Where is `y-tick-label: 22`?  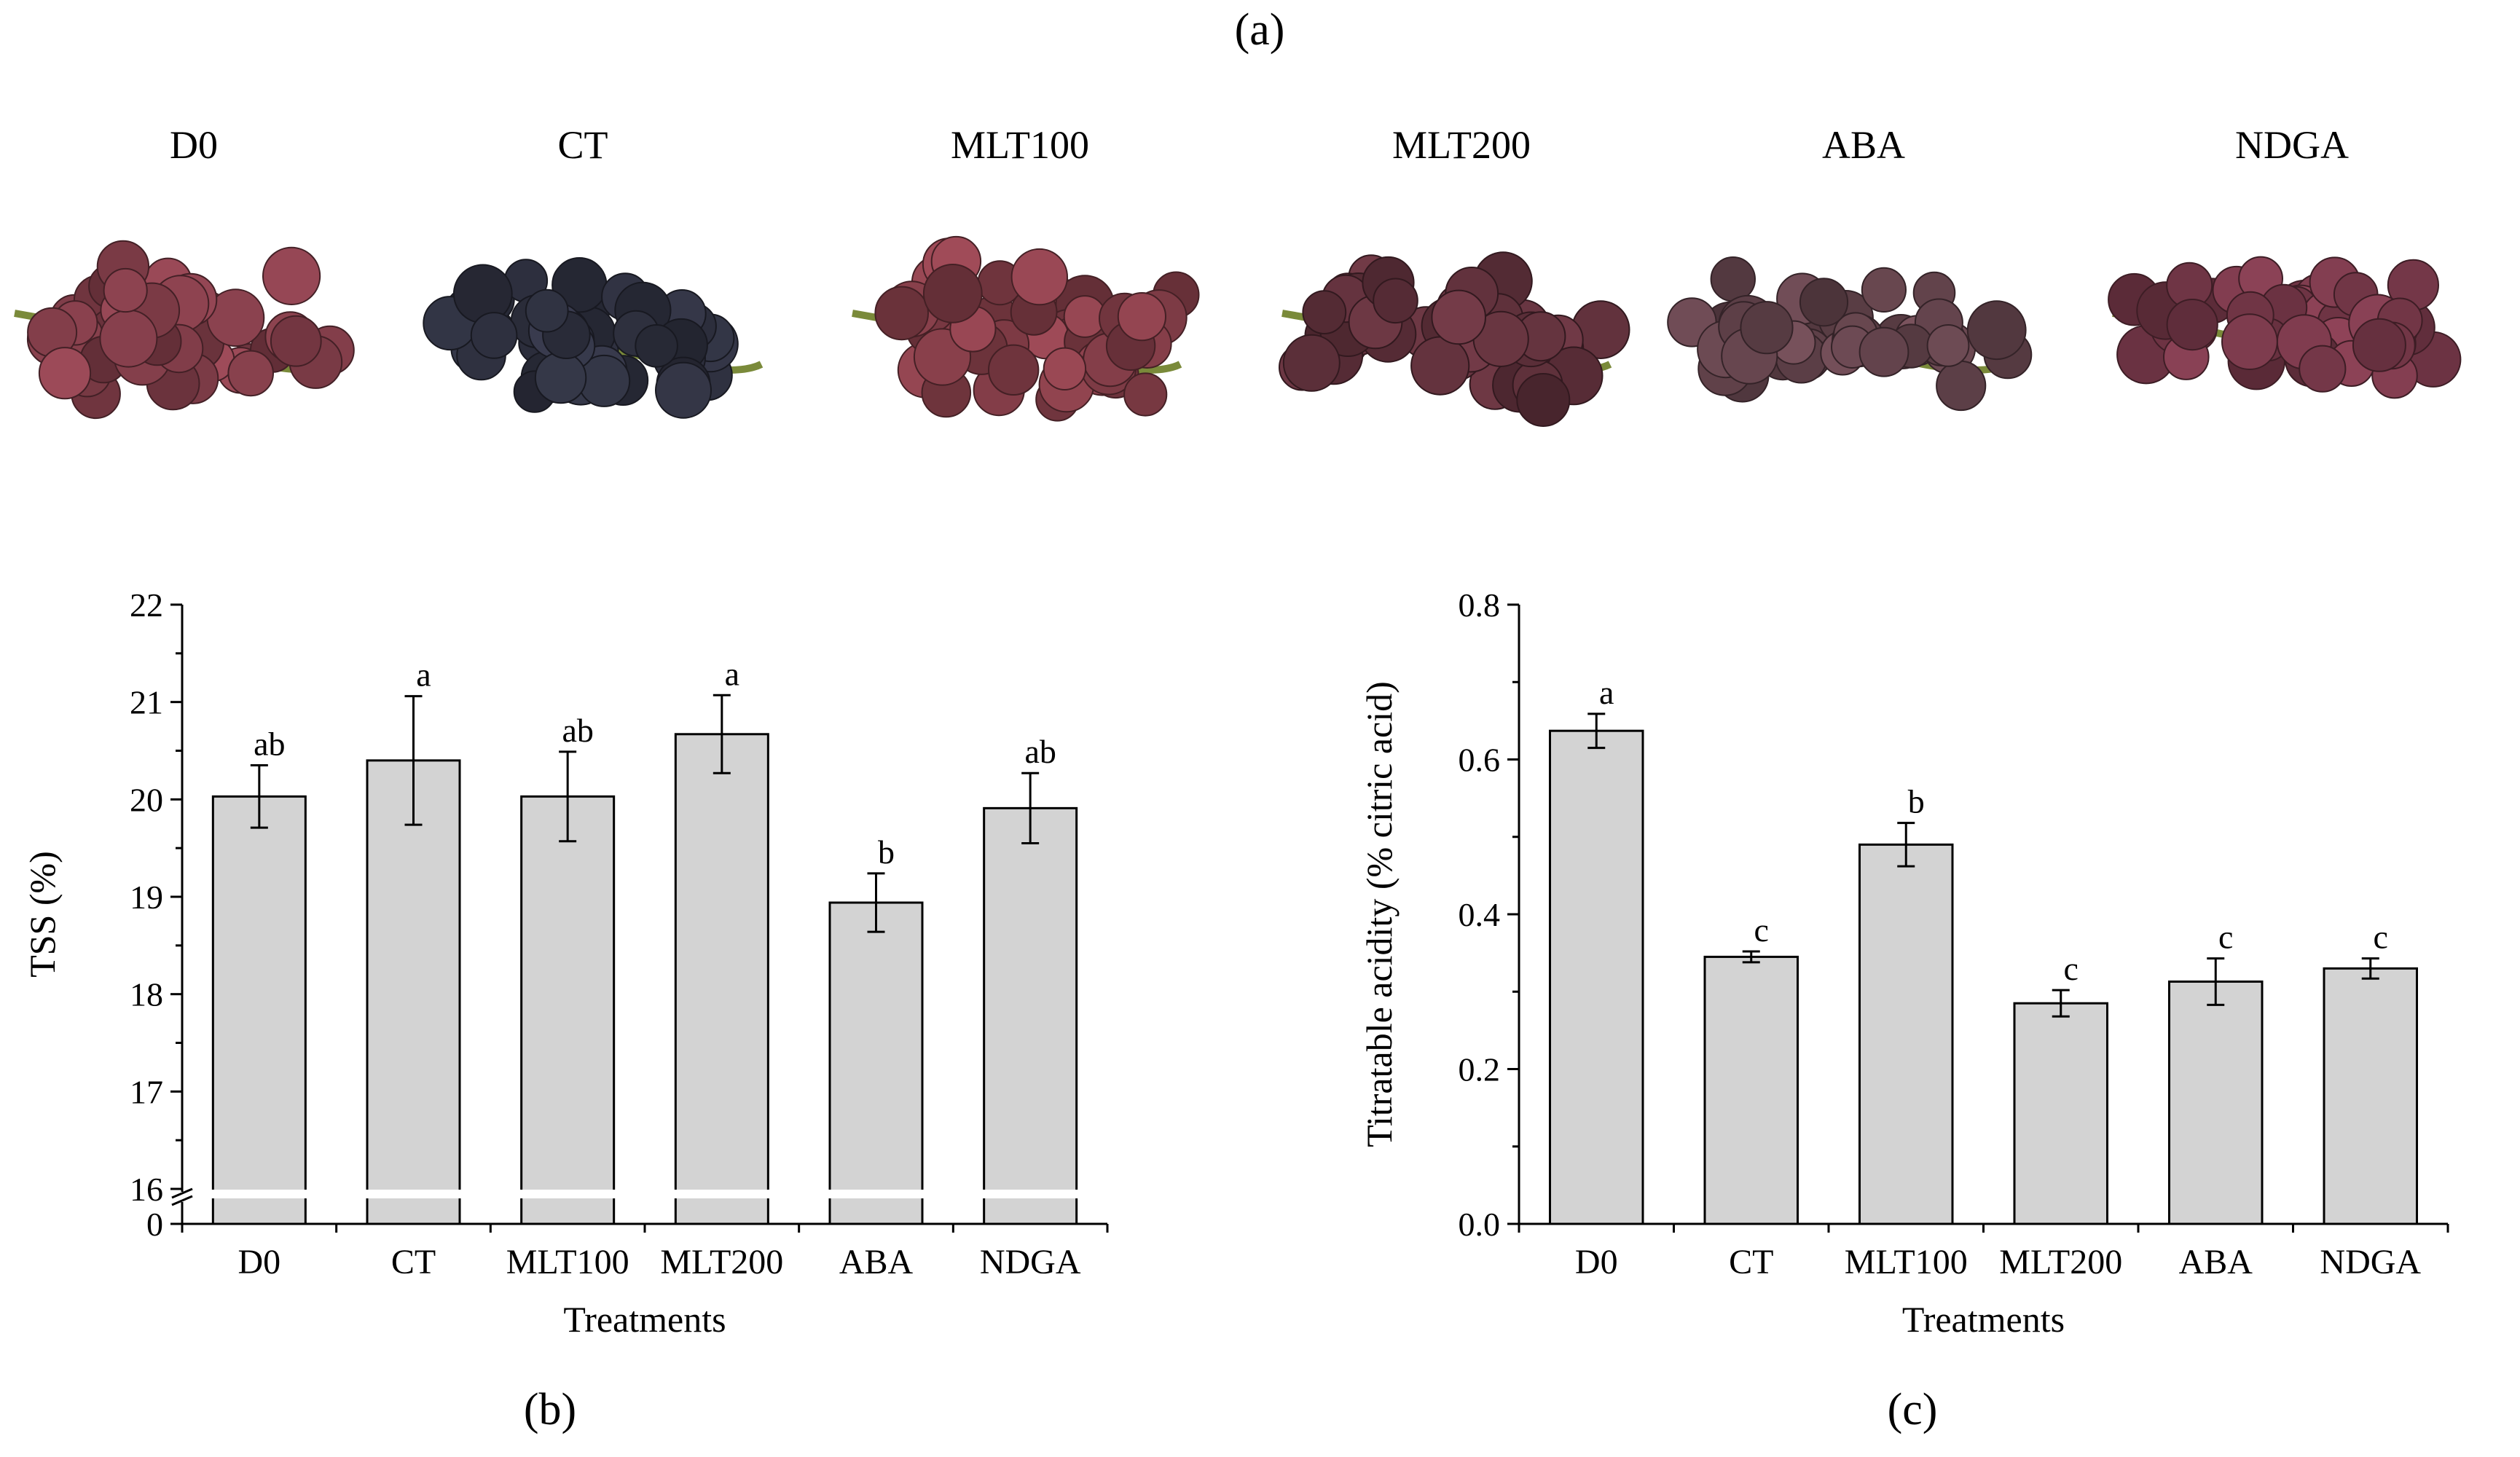
y-tick-label: 22 is located at coordinates (146, 605).